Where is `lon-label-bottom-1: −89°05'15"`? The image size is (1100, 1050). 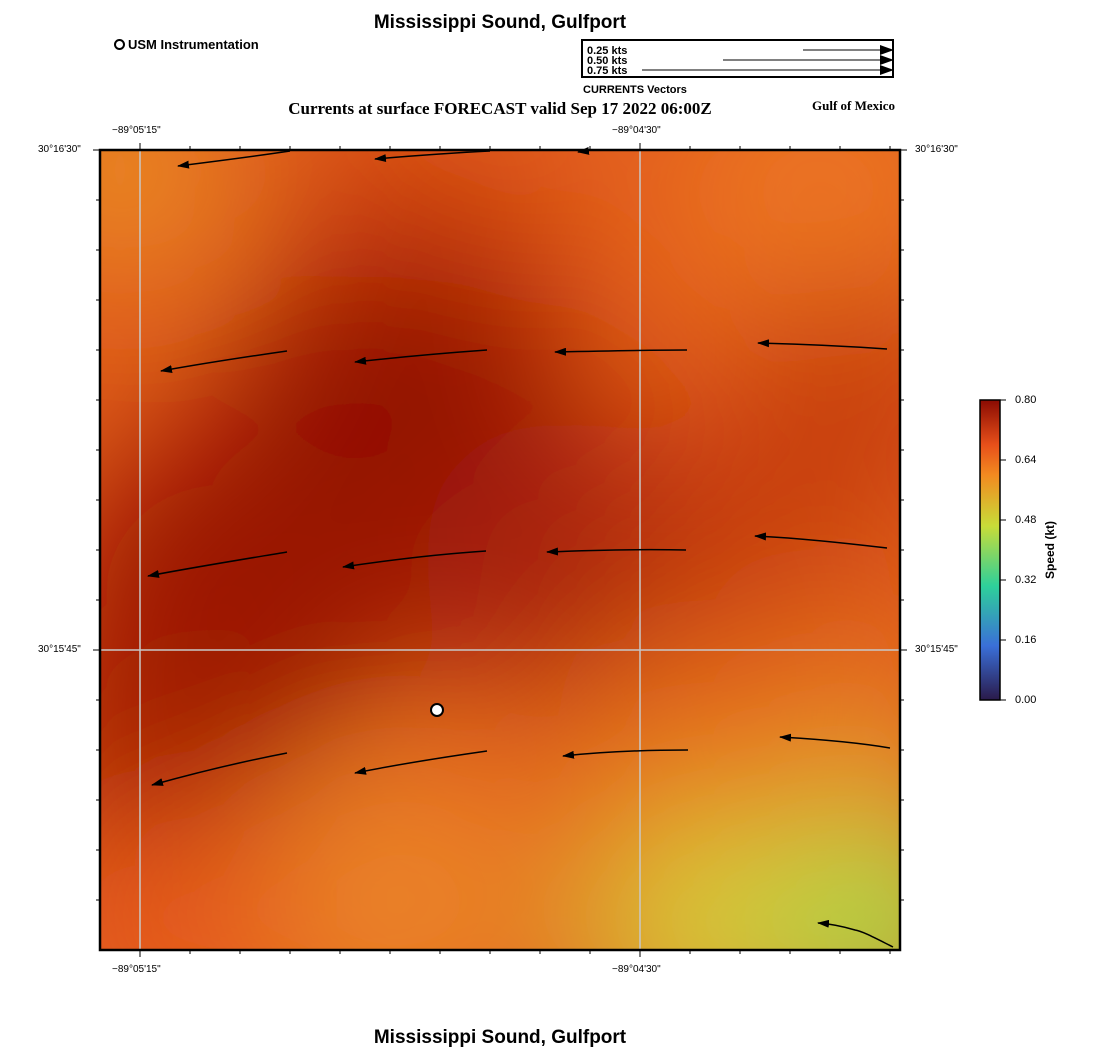
lon-label-bottom-1: −89°05'15" is located at coordinates (136, 969).